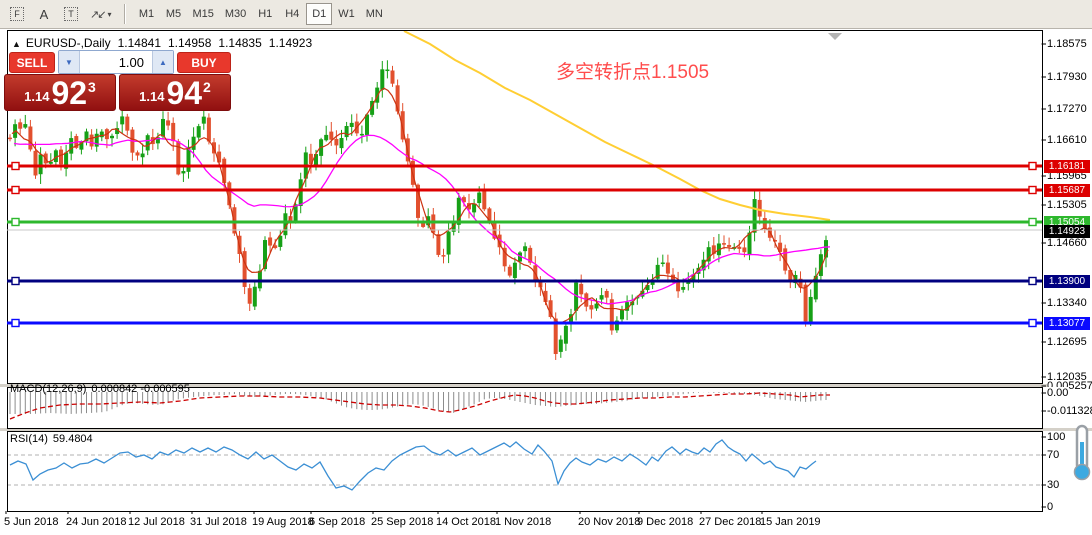 The height and width of the screenshot is (535, 1092). I want to click on chevron-up-icon: ▲, so click(163, 62).